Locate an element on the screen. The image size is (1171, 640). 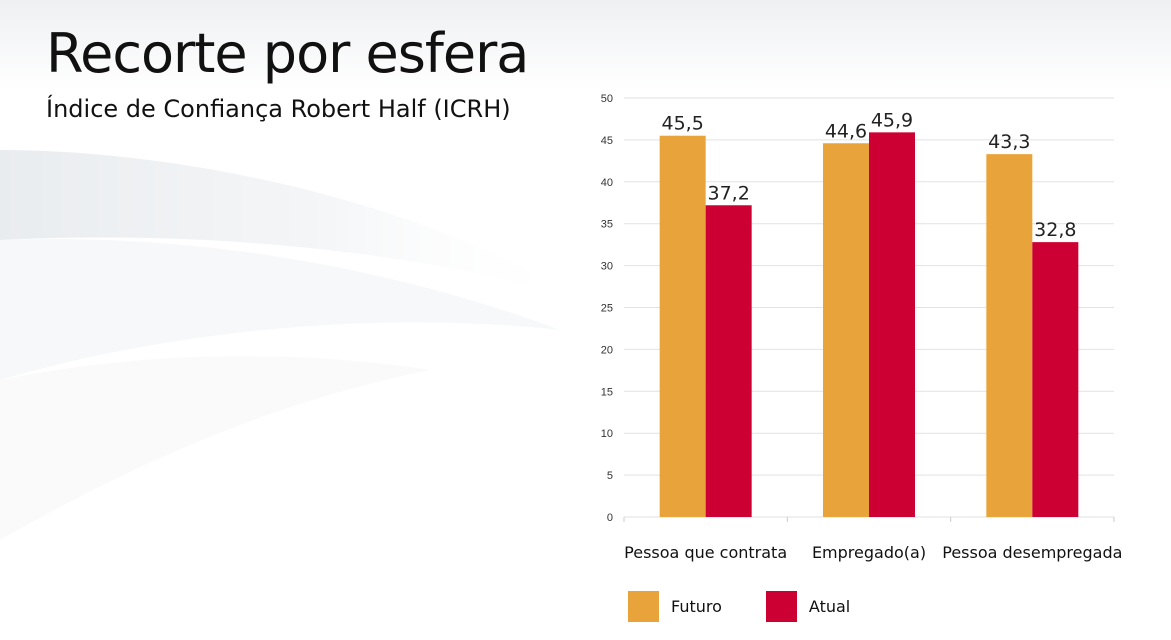
data-label: 45,9 is located at coordinates (892, 120).